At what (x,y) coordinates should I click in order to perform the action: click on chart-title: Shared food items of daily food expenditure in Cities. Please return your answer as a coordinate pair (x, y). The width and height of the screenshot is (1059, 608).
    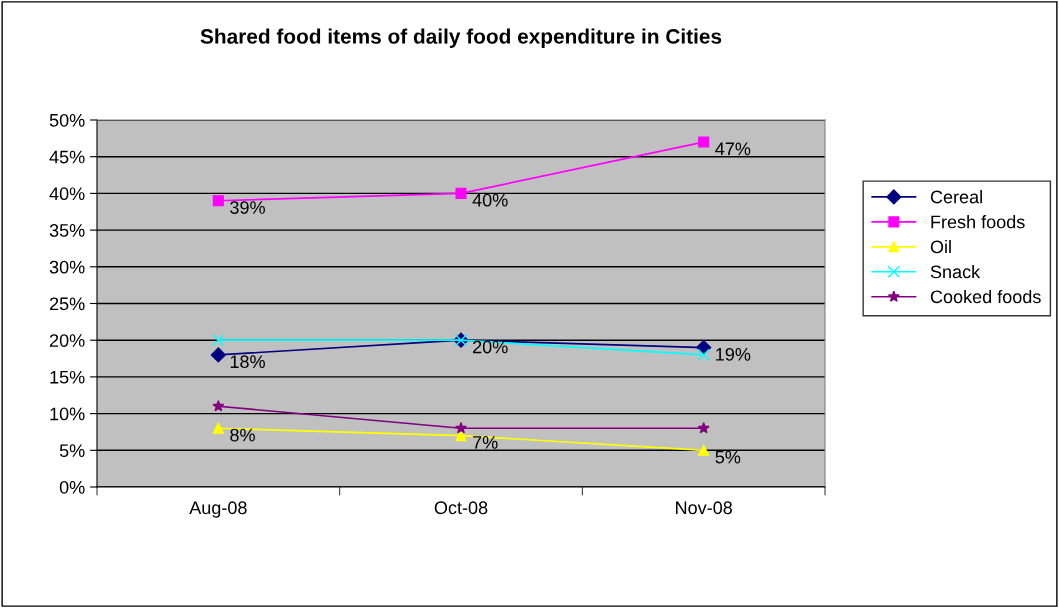
    Looking at the image, I should click on (461, 38).